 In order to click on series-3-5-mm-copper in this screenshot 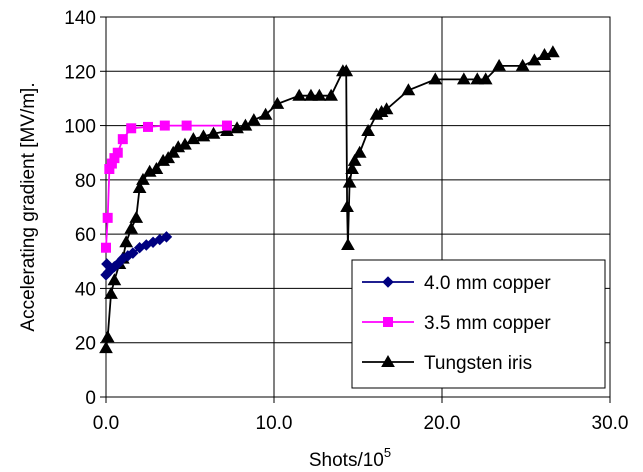, I will do `click(166, 186)`.